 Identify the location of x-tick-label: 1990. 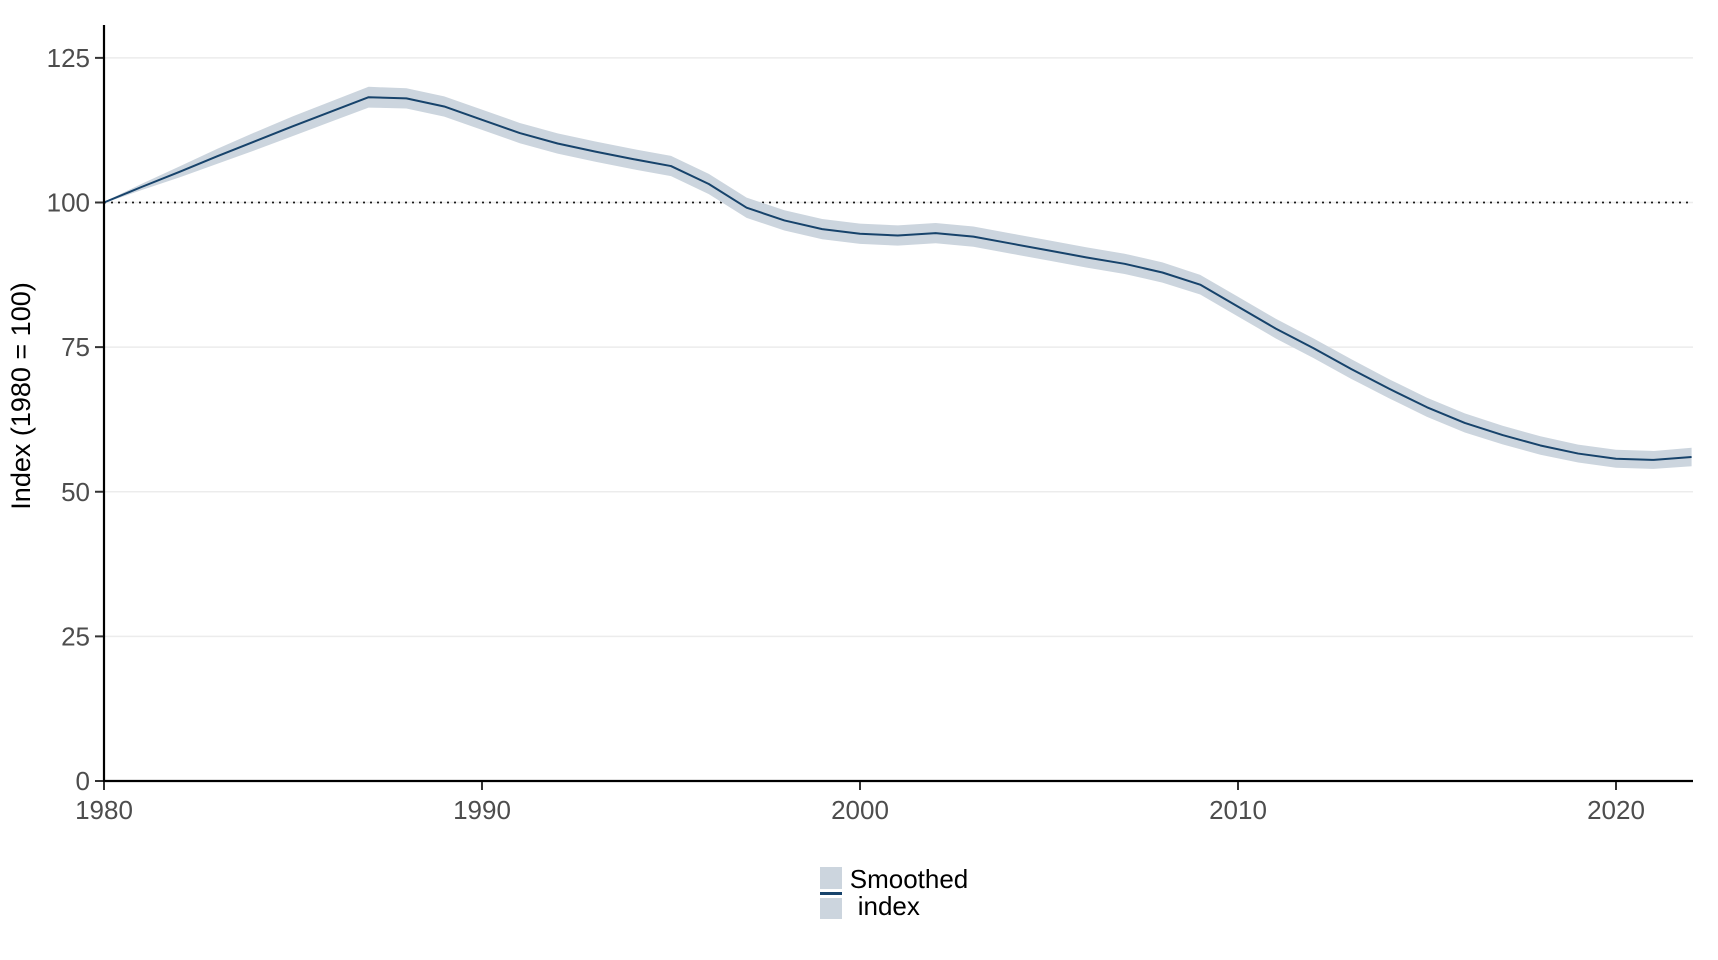
(482, 810).